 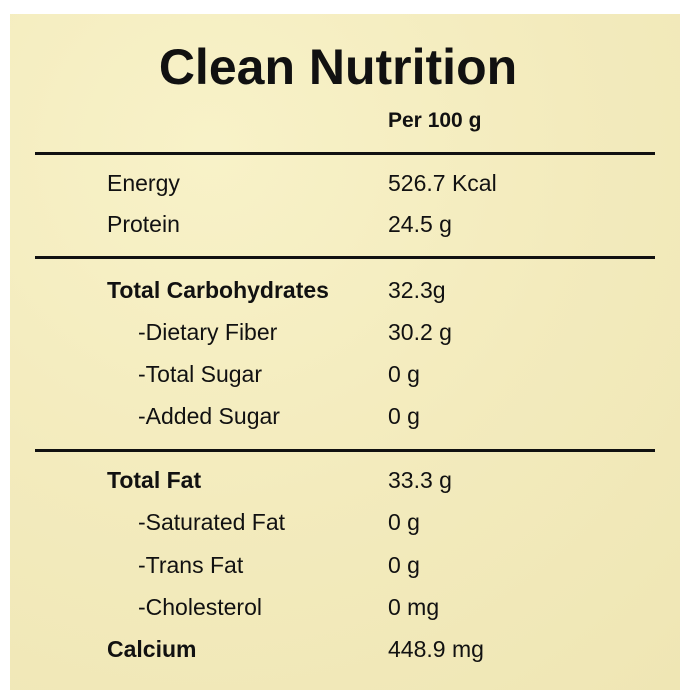 I want to click on row-value: 526.7 Kcal, so click(x=442, y=183).